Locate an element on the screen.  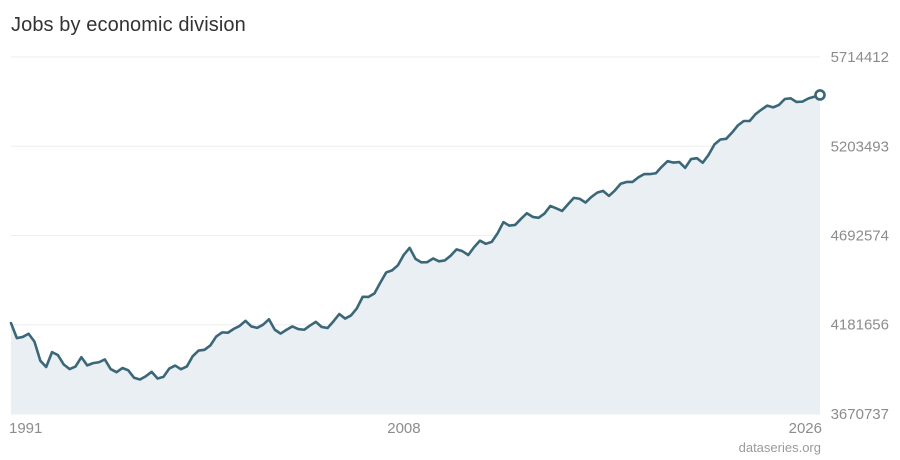
y-tick-label: 3670737 is located at coordinates (860, 414).